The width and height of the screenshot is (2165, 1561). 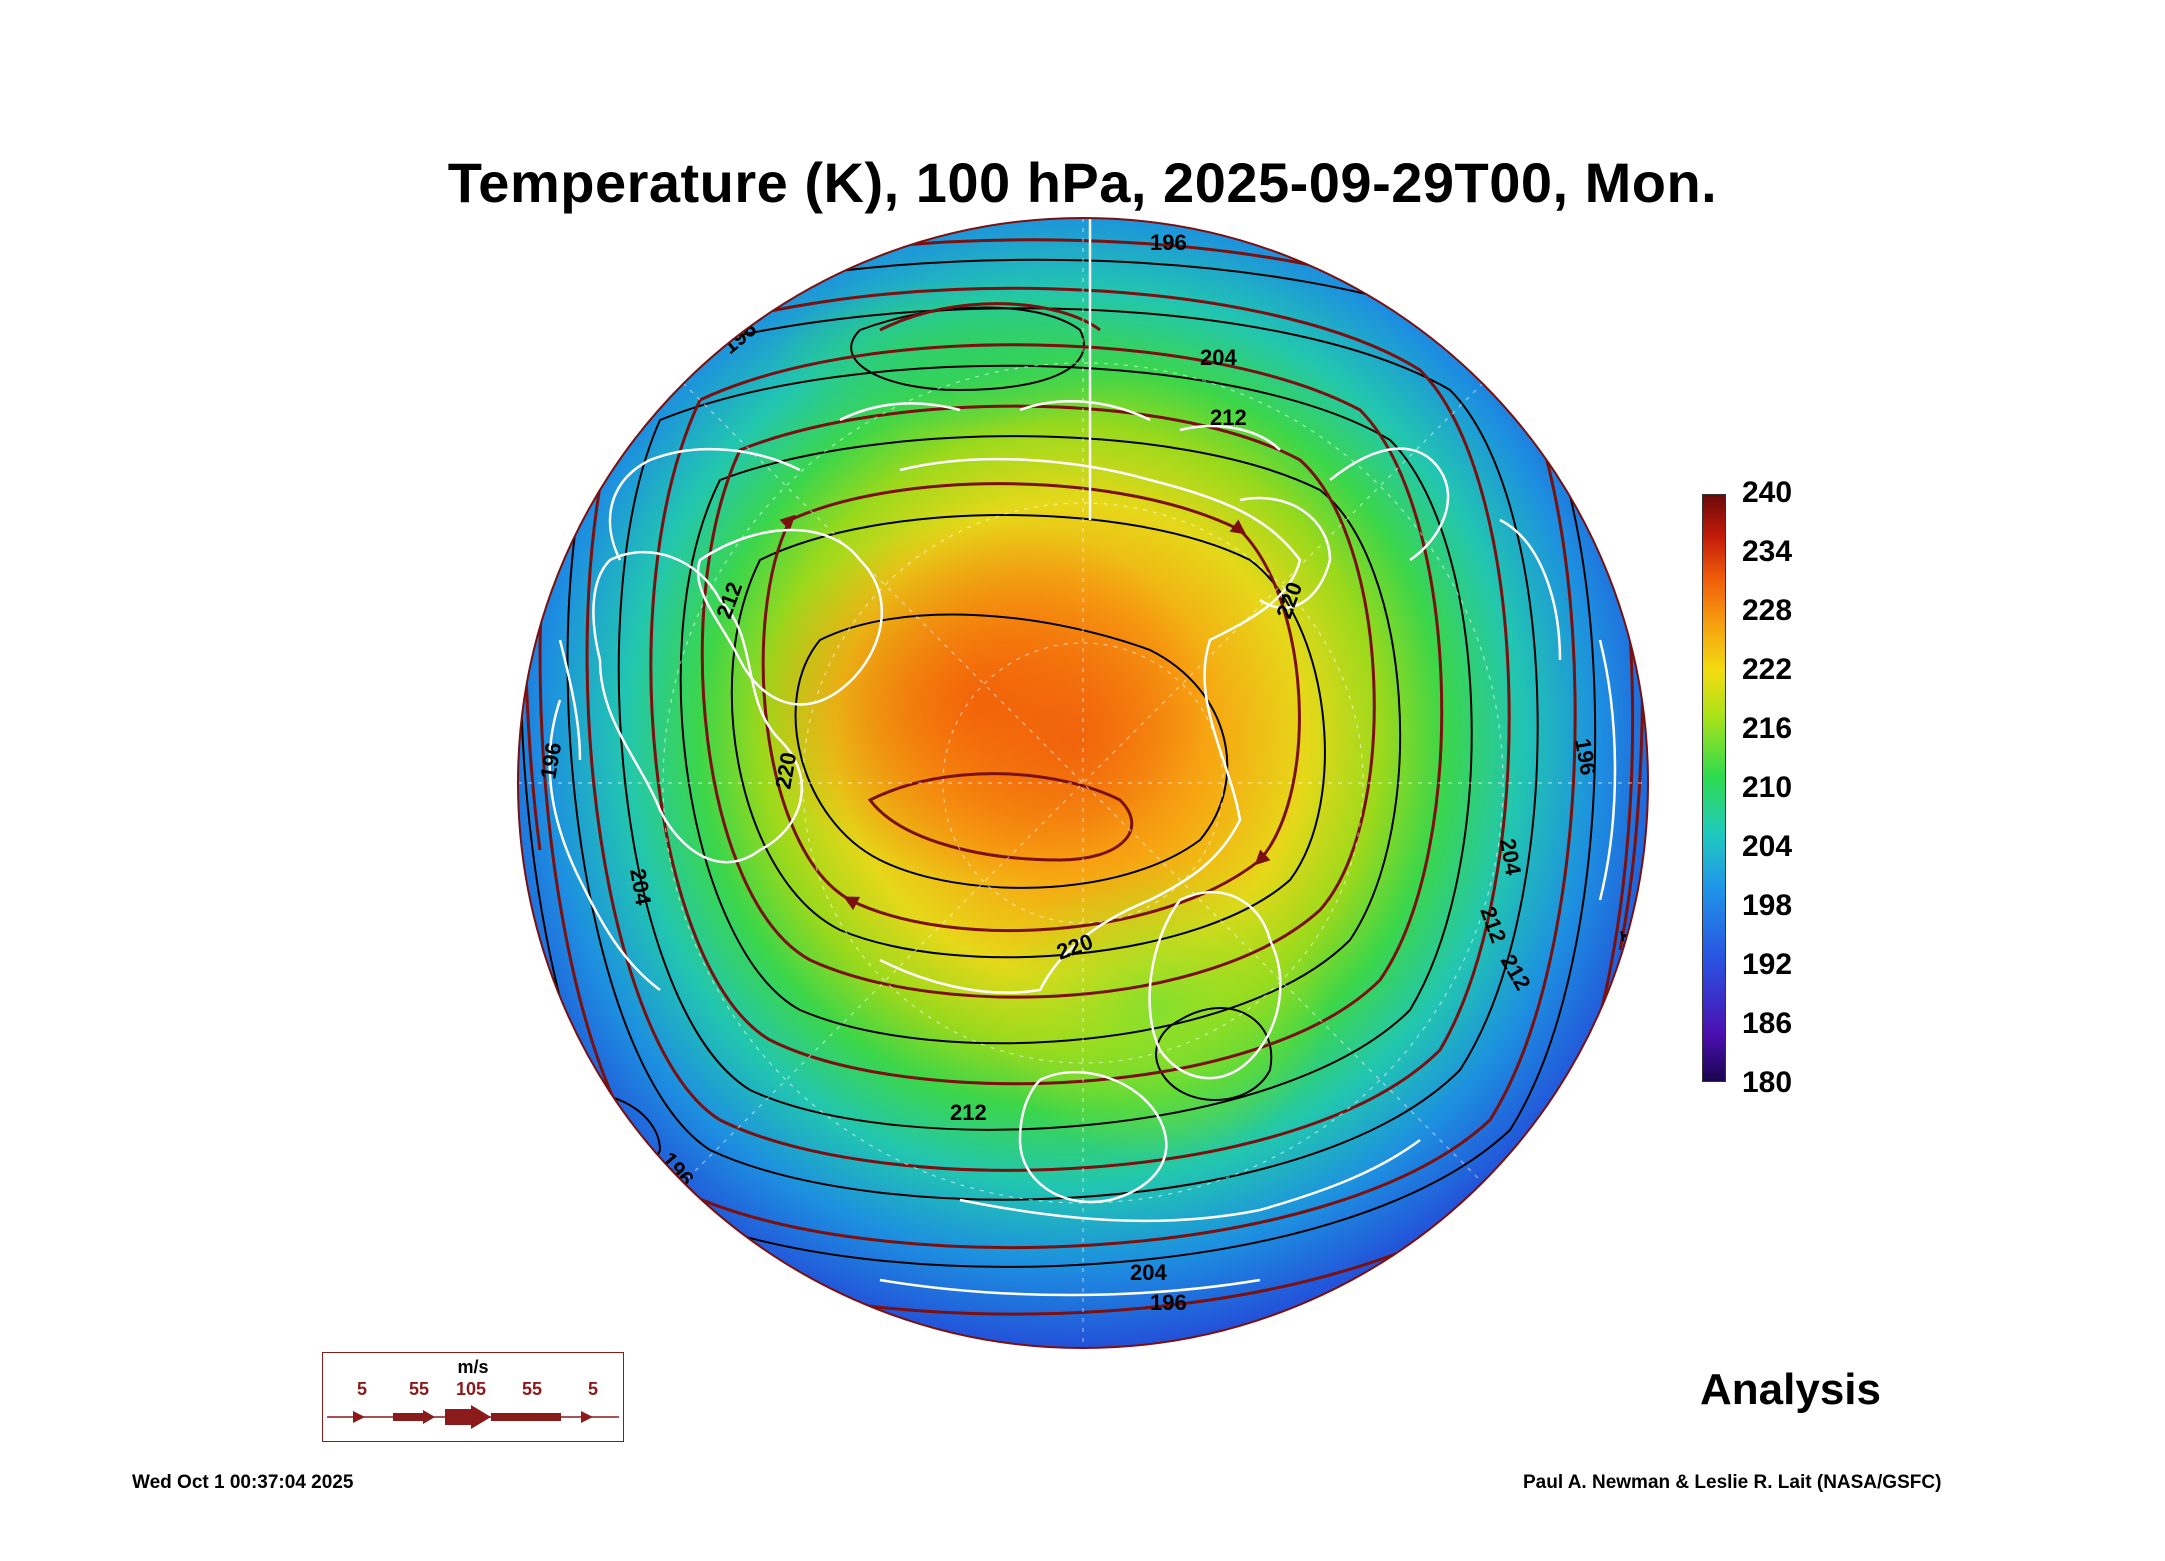 What do you see at coordinates (1767, 905) in the screenshot?
I see `colorbar-tick: 198` at bounding box center [1767, 905].